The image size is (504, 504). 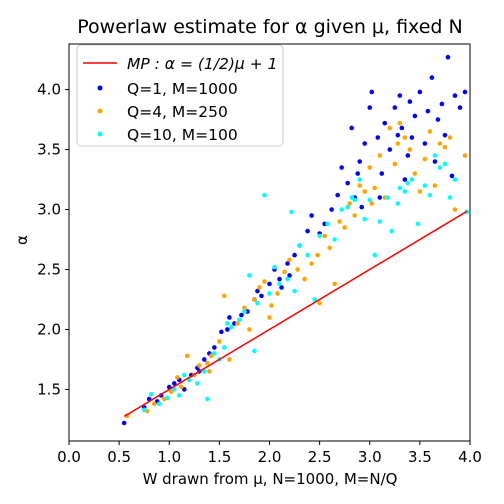 What do you see at coordinates (49, 269) in the screenshot?
I see `y-tick-label: 2.5` at bounding box center [49, 269].